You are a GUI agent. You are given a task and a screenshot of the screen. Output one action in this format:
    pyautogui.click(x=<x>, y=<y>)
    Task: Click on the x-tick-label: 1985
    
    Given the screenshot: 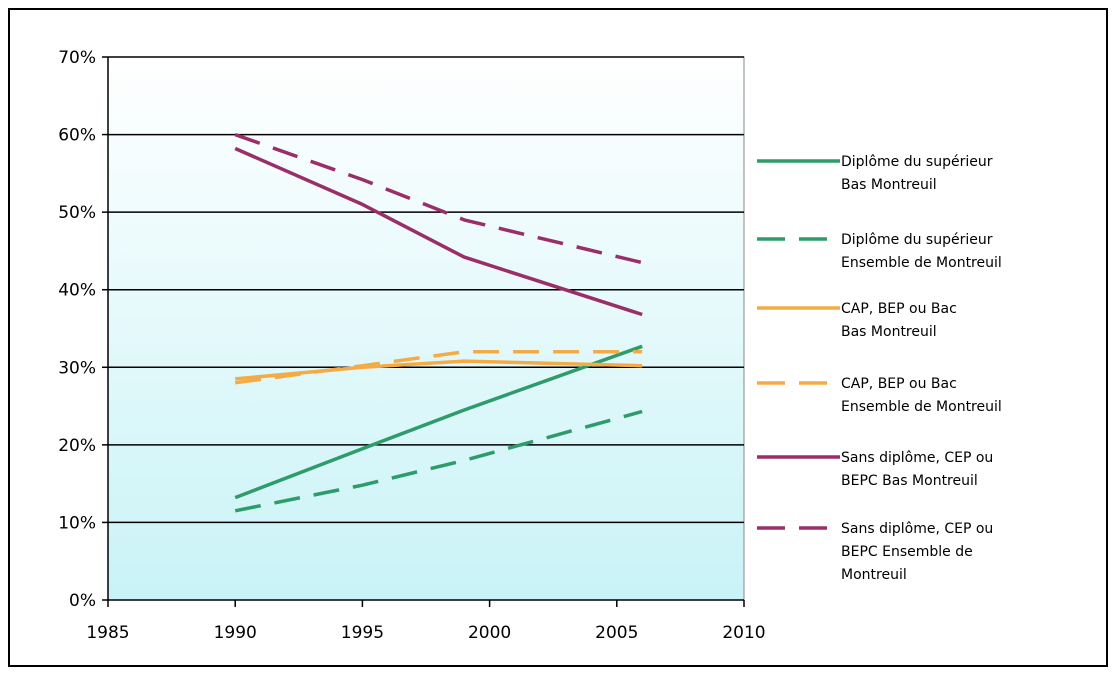 What is the action you would take?
    pyautogui.click(x=107, y=633)
    